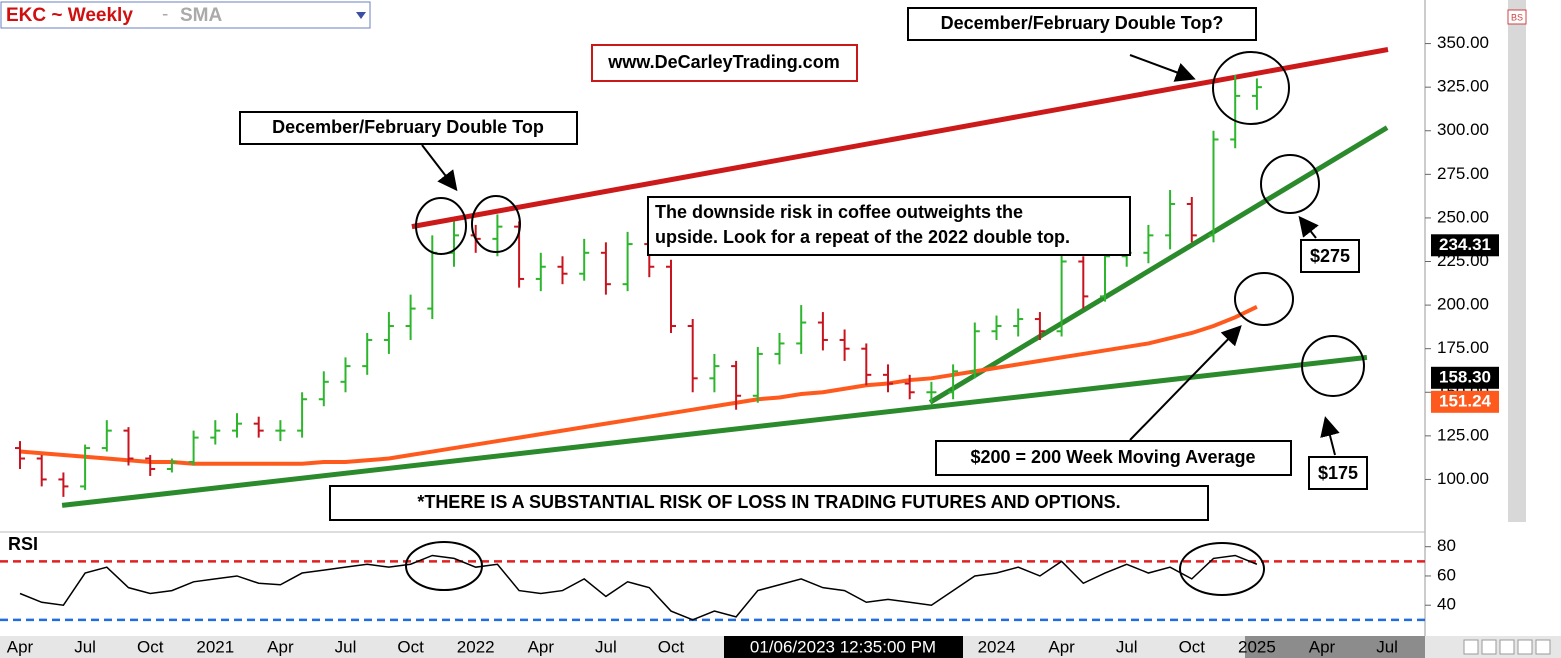  I want to click on y-tick-label: 250.00, so click(1463, 216).